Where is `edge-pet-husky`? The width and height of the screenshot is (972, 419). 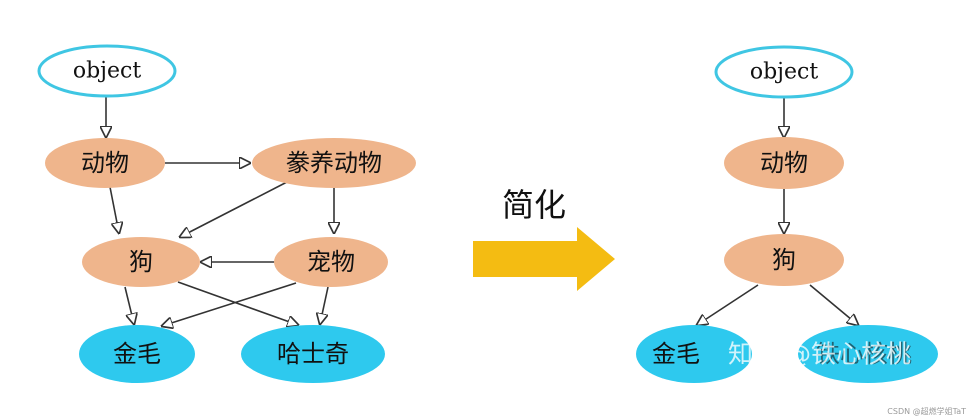
edge-pet-husky is located at coordinates (324, 305).